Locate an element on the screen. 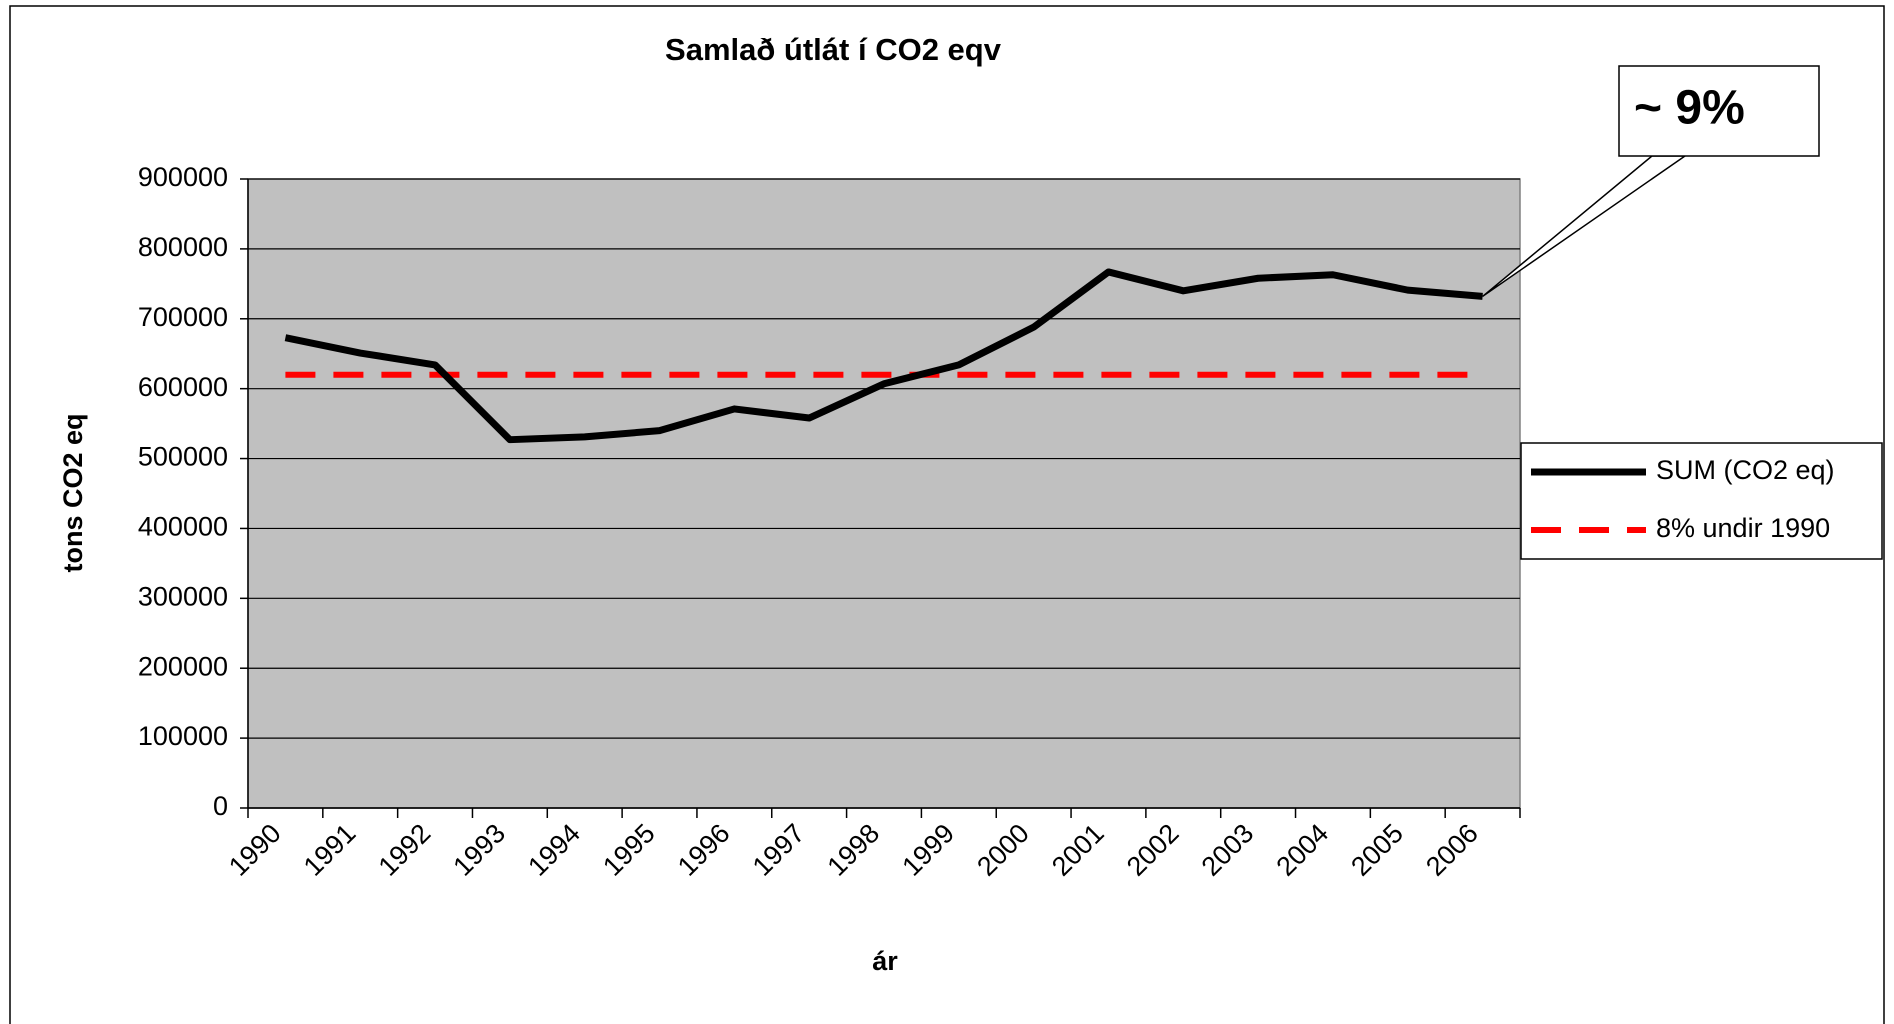 This screenshot has width=1894, height=1024. legend-box is located at coordinates (1701, 501).